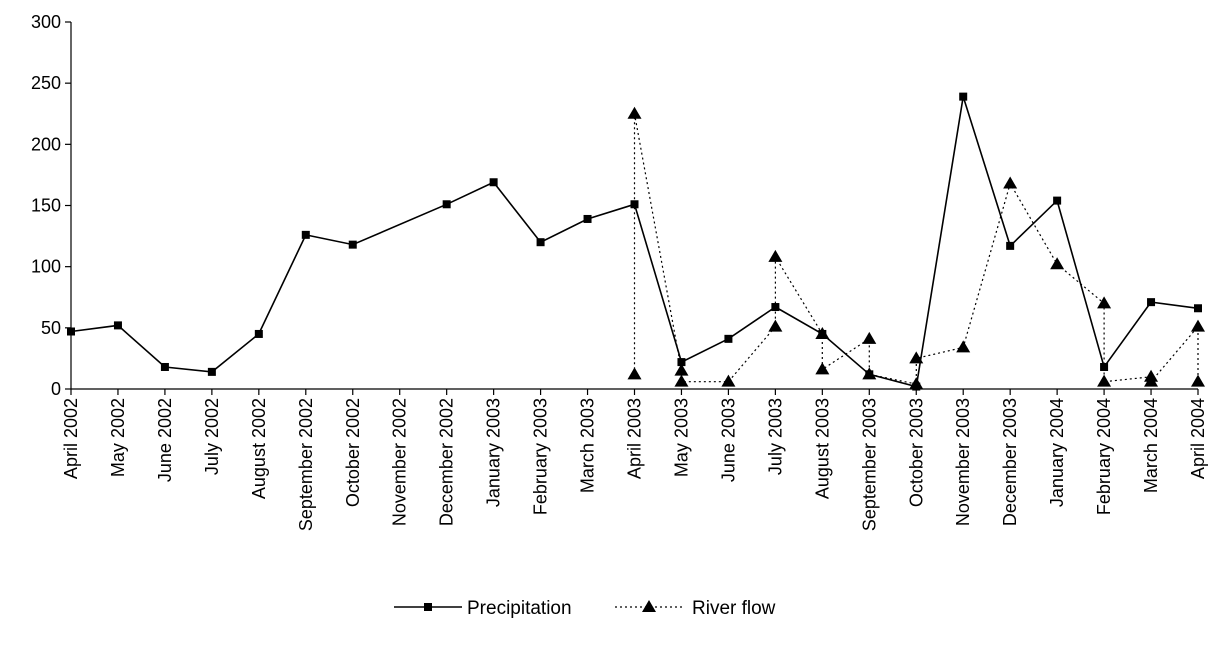  What do you see at coordinates (822, 448) in the screenshot?
I see `x-tick-label-august-2003: August 2003` at bounding box center [822, 448].